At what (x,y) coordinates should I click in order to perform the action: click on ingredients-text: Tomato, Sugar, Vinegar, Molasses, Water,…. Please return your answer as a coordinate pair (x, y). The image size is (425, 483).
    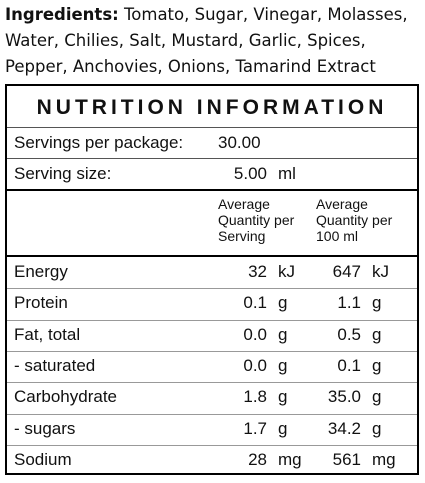
    Looking at the image, I should click on (206, 40).